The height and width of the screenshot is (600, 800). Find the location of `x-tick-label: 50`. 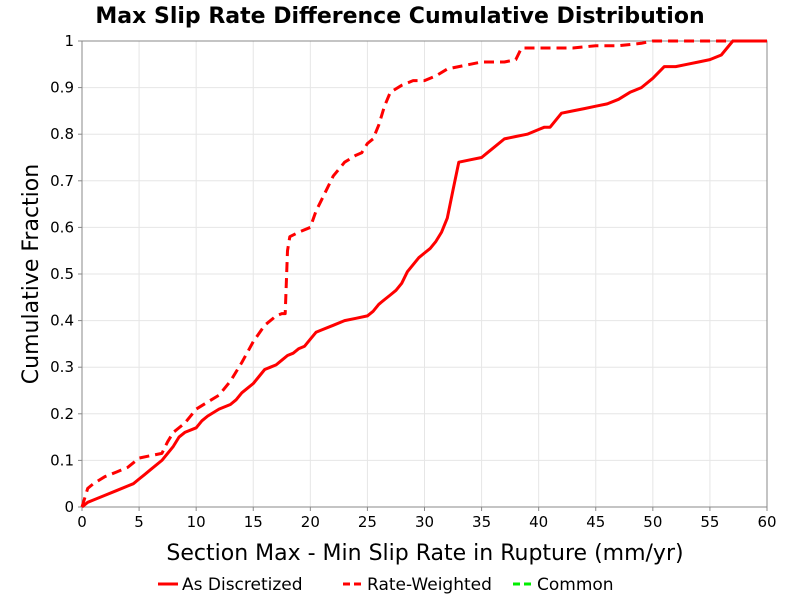

x-tick-label: 50 is located at coordinates (652, 522).